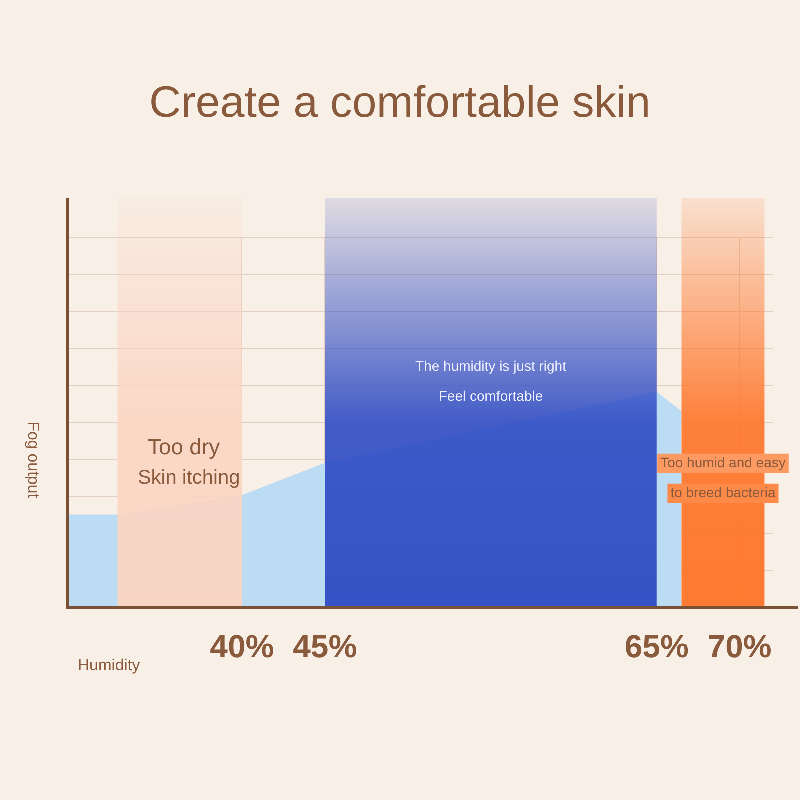 Image resolution: width=800 pixels, height=800 pixels. I want to click on chart-title: Create a comfortable skin, so click(400, 103).